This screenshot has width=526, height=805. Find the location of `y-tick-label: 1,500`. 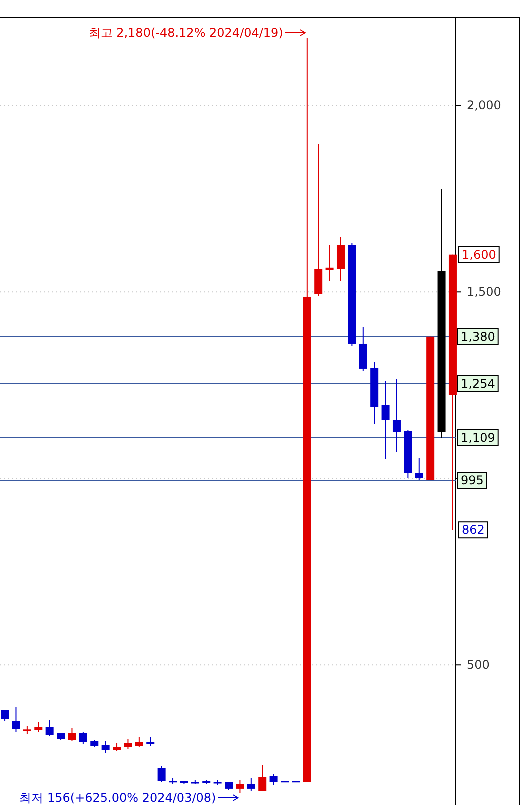

y-tick-label: 1,500 is located at coordinates (484, 292).